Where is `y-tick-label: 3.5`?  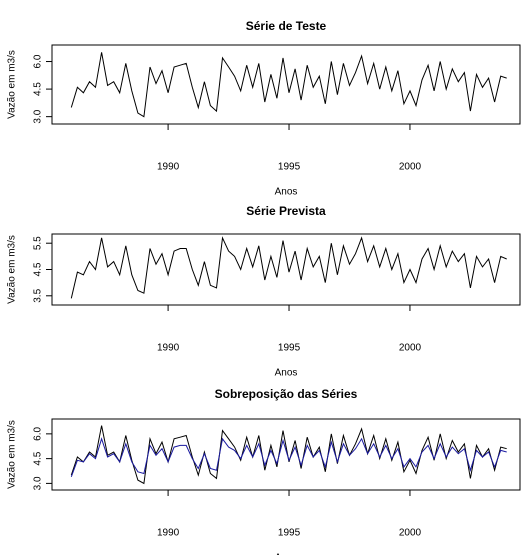 y-tick-label: 3.5 is located at coordinates (38, 295).